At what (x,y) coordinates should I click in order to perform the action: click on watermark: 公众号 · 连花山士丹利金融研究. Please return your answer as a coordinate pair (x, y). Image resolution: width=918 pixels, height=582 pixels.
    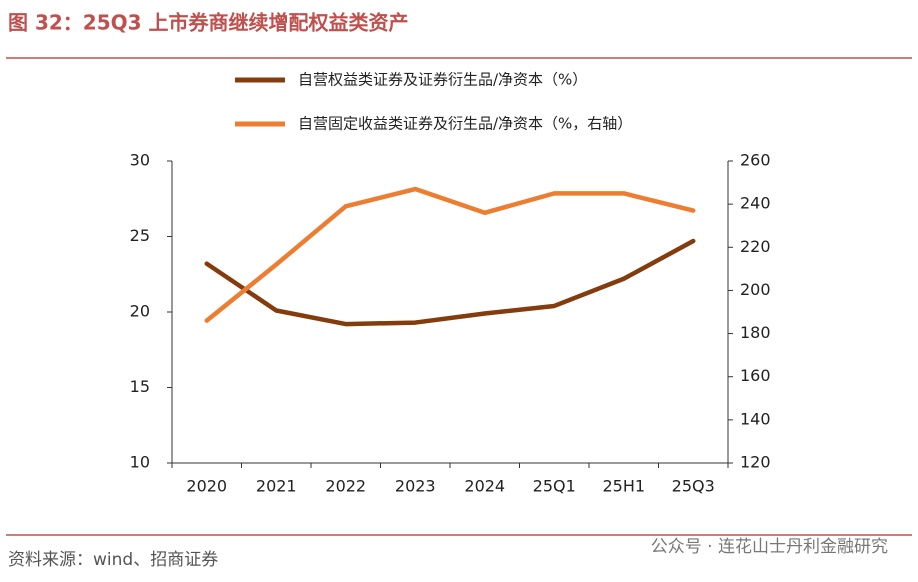
    Looking at the image, I should click on (769, 547).